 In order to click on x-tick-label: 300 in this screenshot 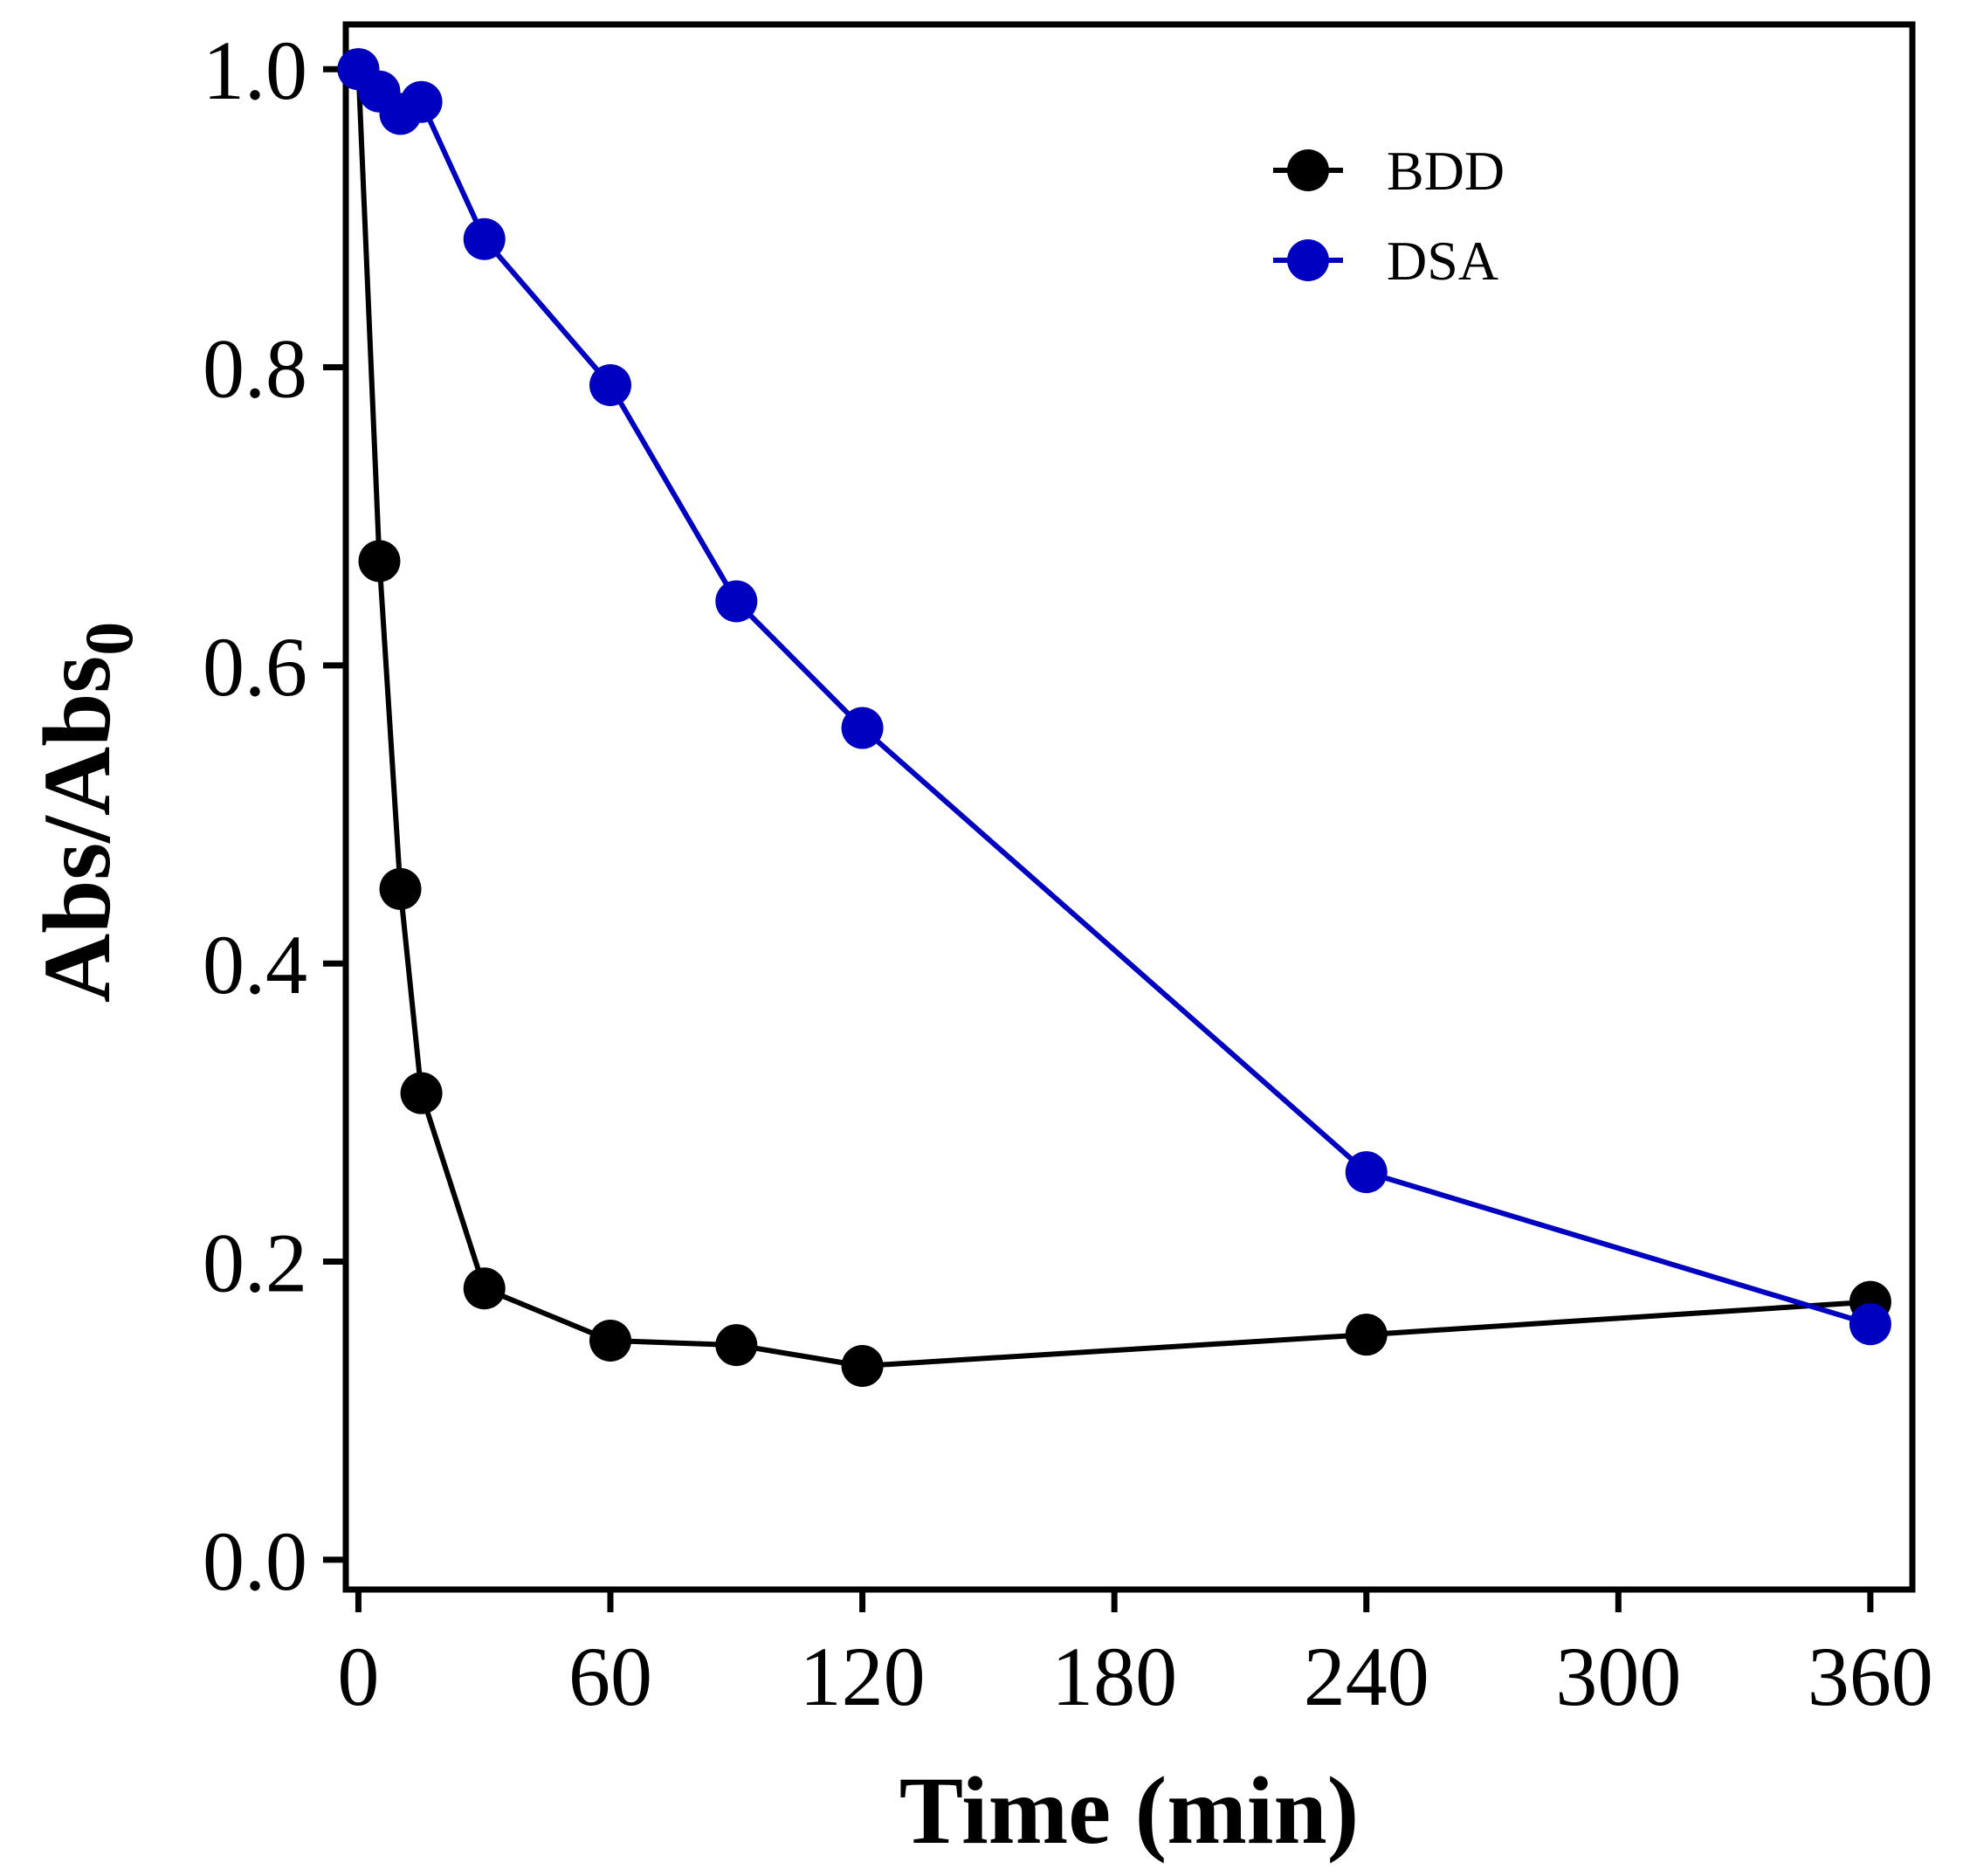, I will do `click(1618, 1677)`.